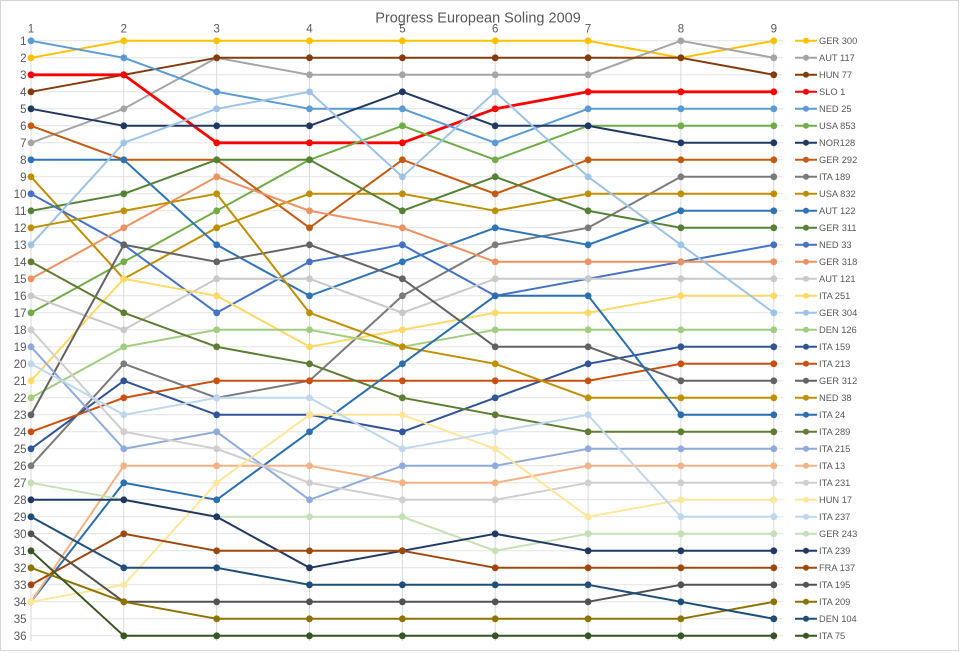 The width and height of the screenshot is (960, 653). Describe the element at coordinates (837, 279) in the screenshot. I see `svg-text: AUT 121` at that location.